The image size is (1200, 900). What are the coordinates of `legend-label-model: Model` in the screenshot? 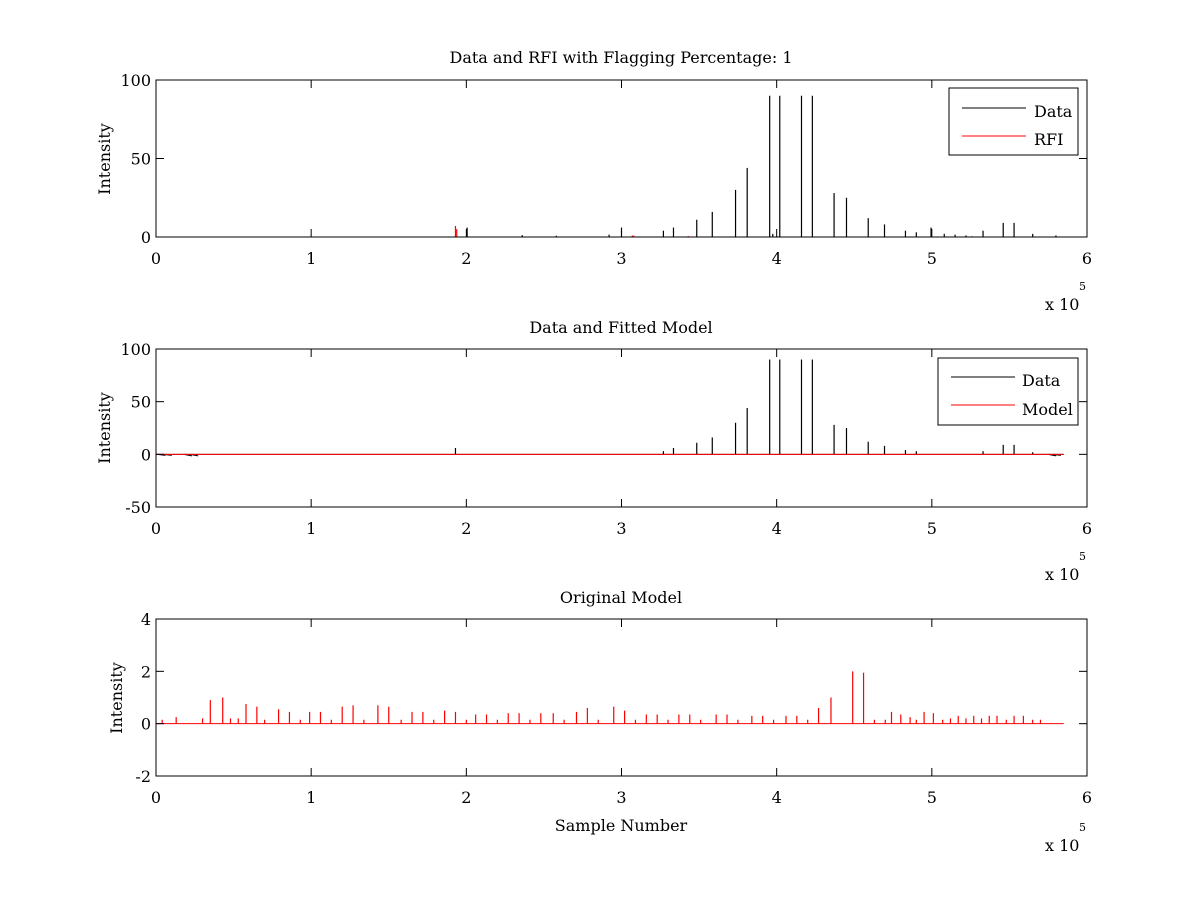 It's located at (1047, 409).